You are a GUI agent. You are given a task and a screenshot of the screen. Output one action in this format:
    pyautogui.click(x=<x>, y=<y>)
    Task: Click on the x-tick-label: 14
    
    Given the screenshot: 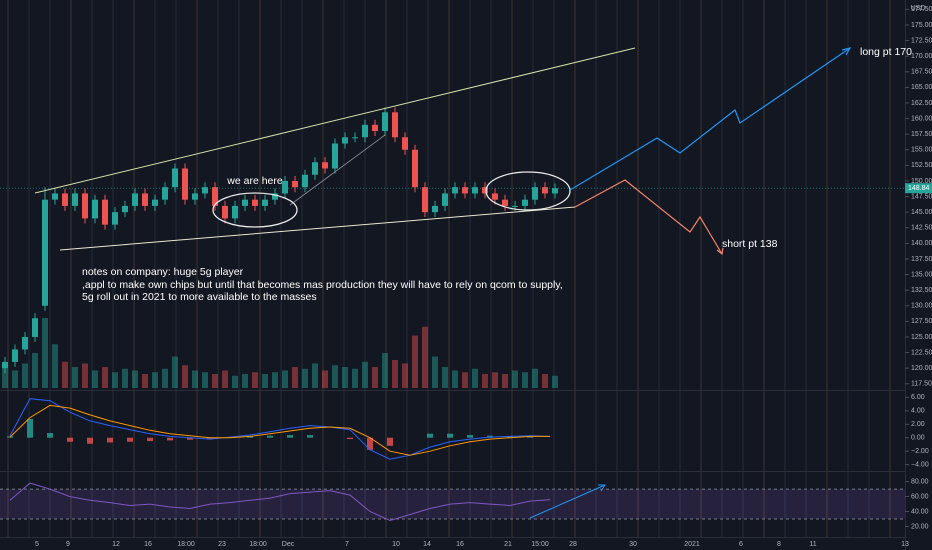 What is the action you would take?
    pyautogui.click(x=427, y=544)
    